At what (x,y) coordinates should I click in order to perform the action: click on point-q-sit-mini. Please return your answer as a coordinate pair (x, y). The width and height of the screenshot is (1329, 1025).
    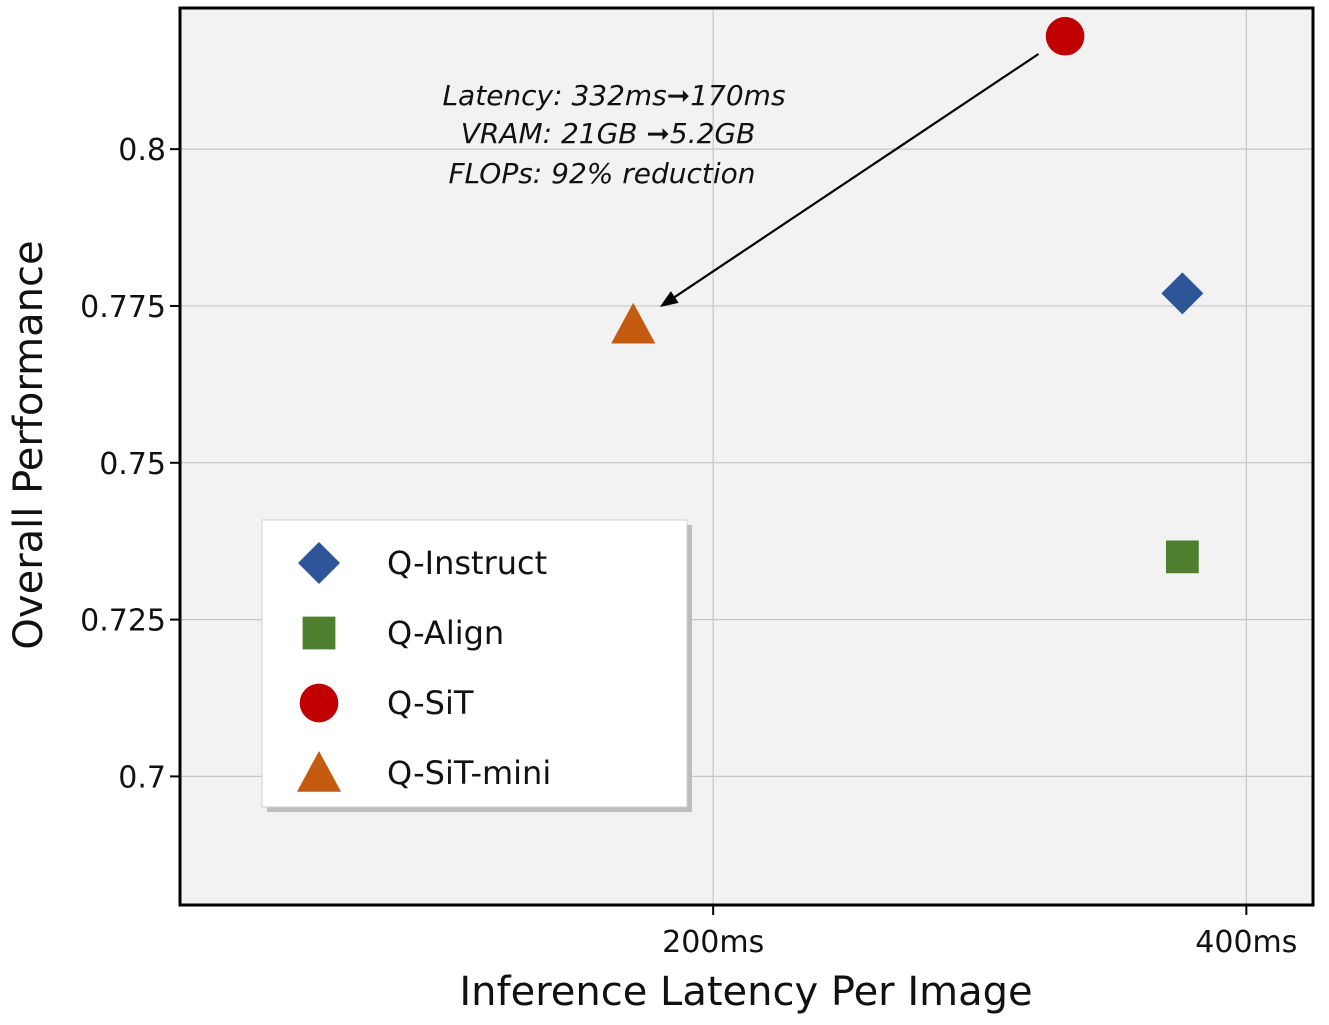
    Looking at the image, I should click on (633, 323).